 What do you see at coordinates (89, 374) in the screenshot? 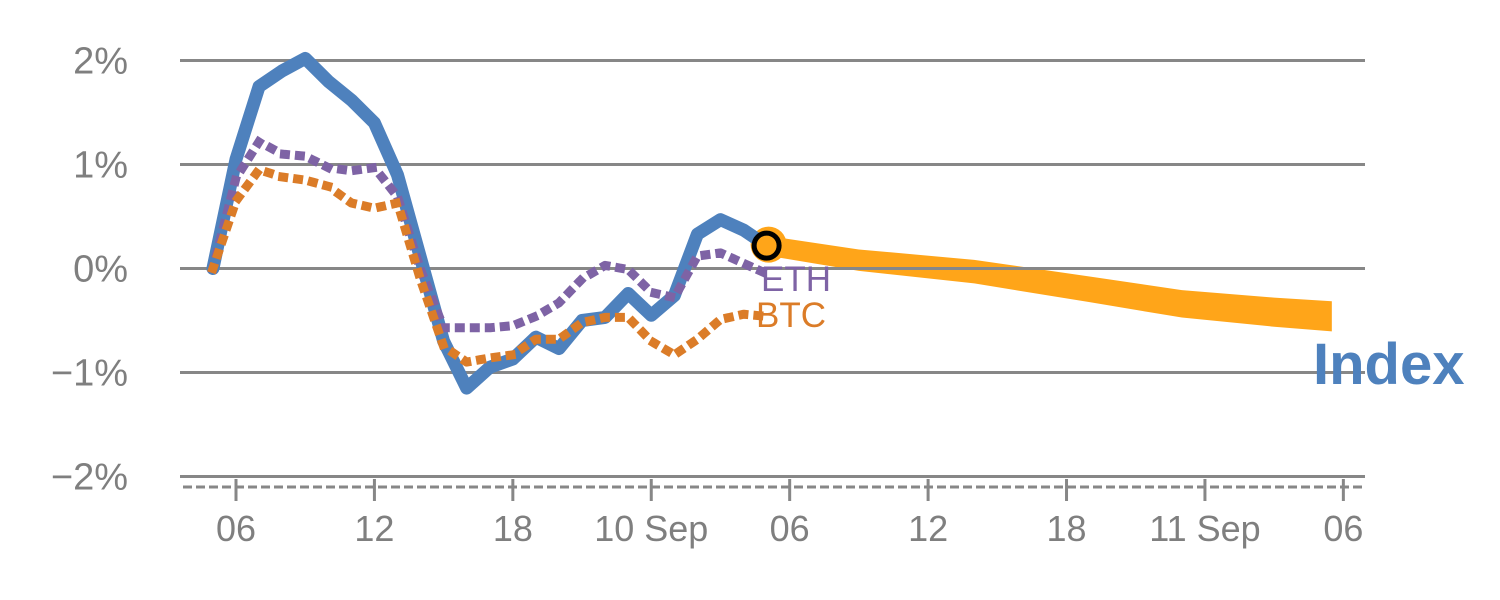
I see `y-axis-label: −1%` at bounding box center [89, 374].